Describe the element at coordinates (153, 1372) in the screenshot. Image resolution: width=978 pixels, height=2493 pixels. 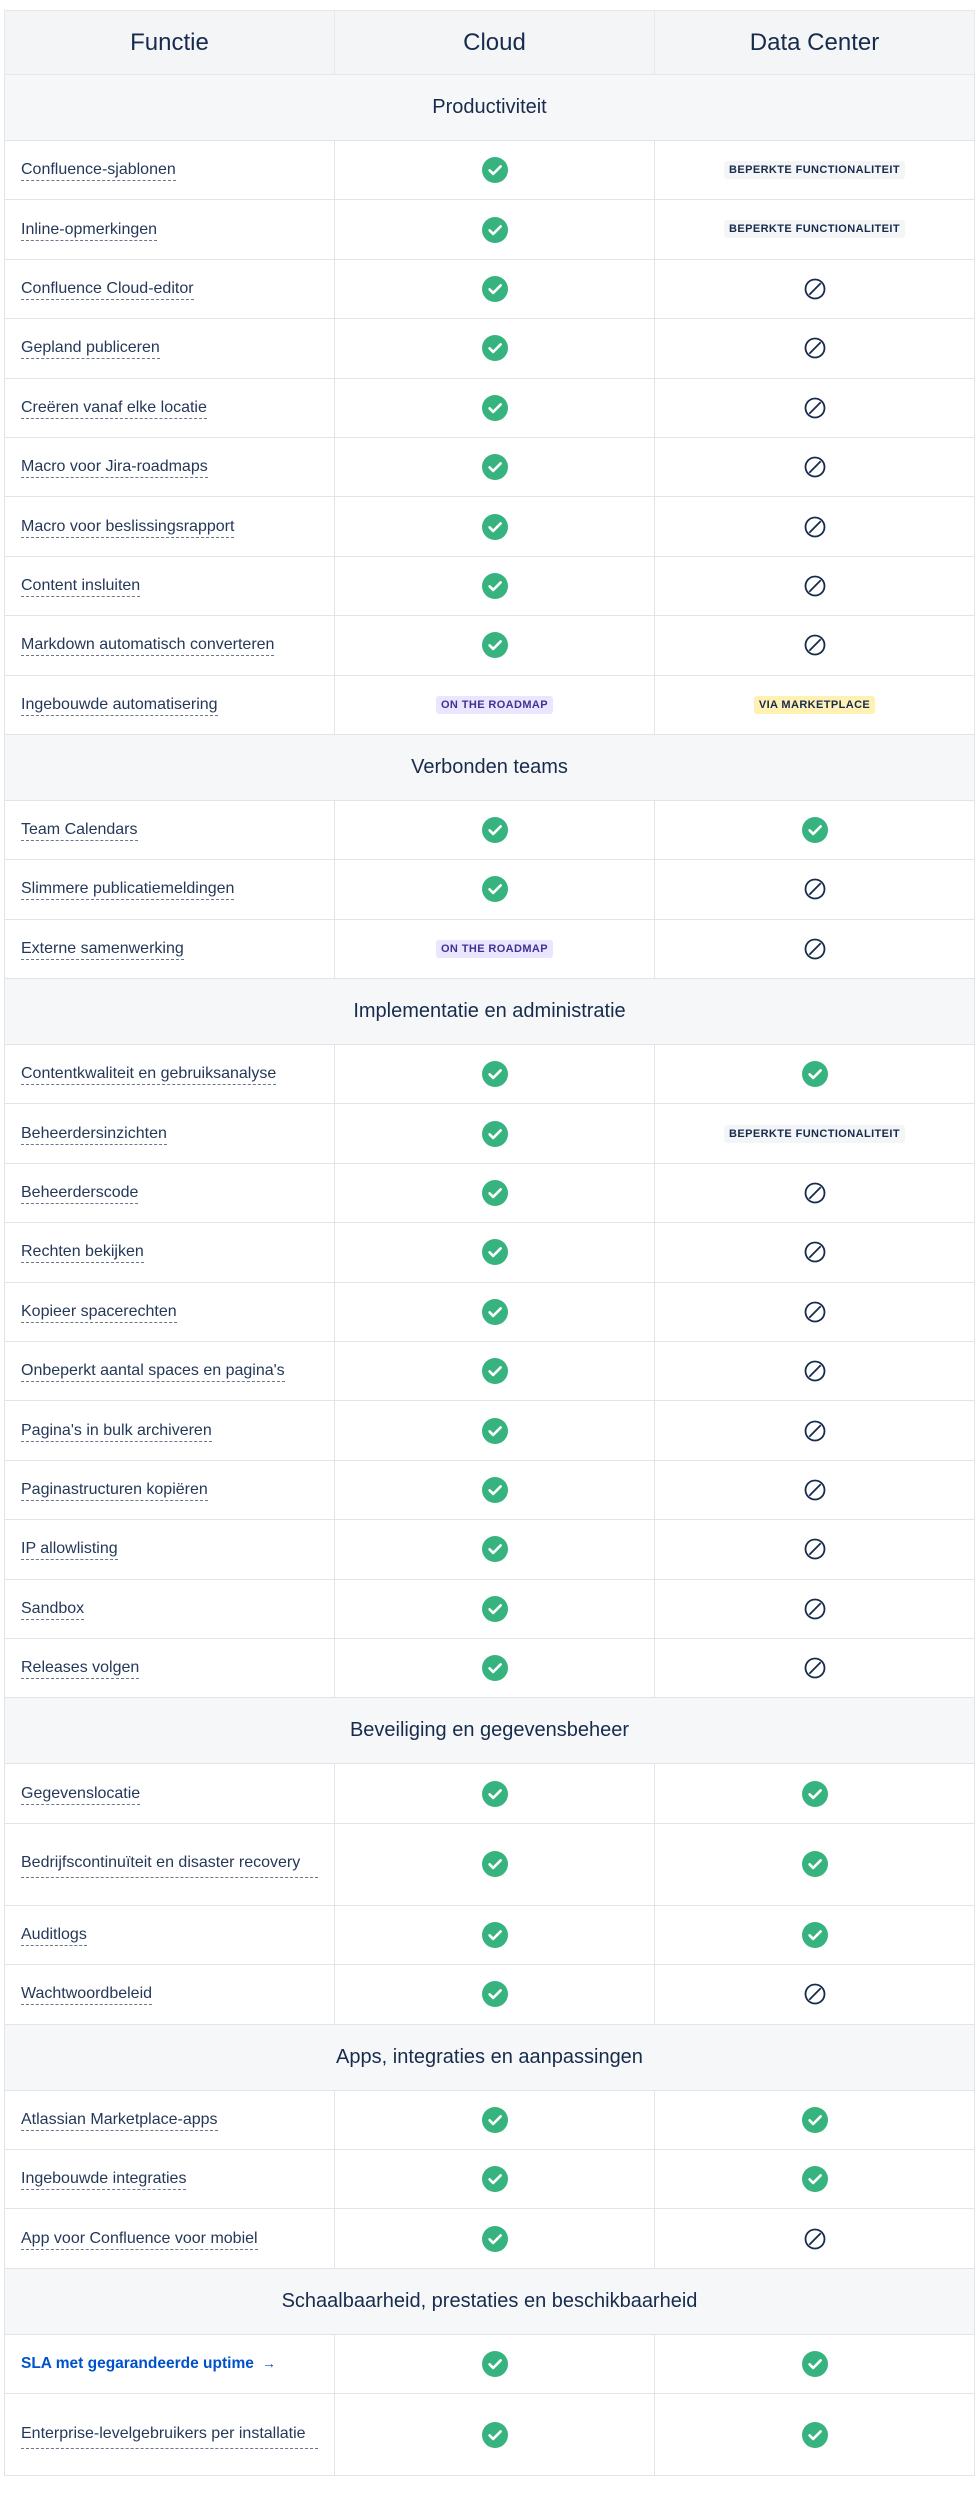
I see `feature-label-onbeperkt-aantal-spaces-en-pagina-s: Onbeperkt aantal spaces en pagina's` at that location.